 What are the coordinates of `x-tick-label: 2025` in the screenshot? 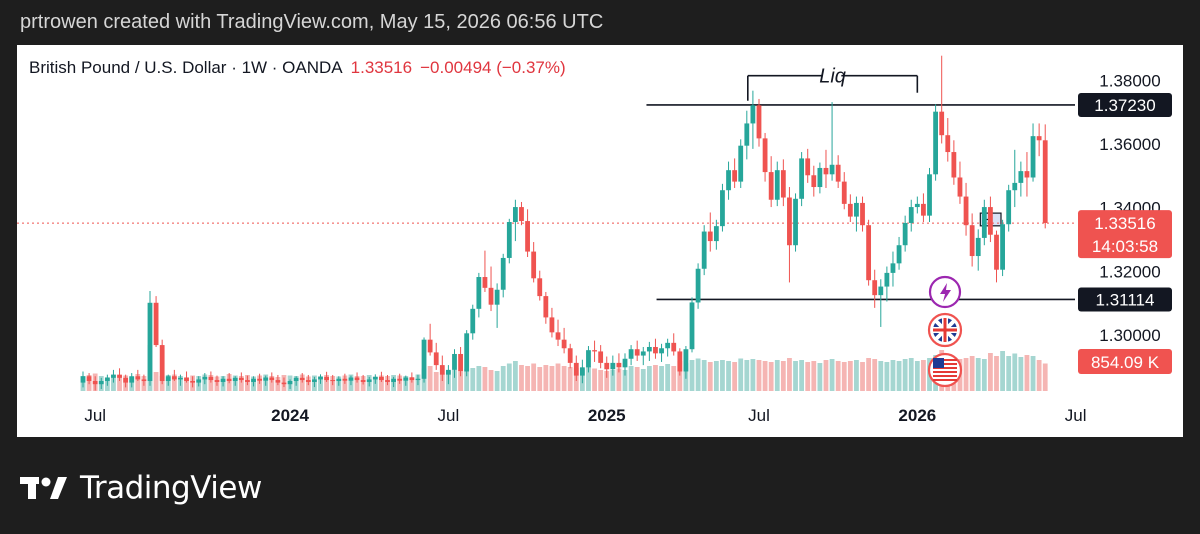 It's located at (607, 415).